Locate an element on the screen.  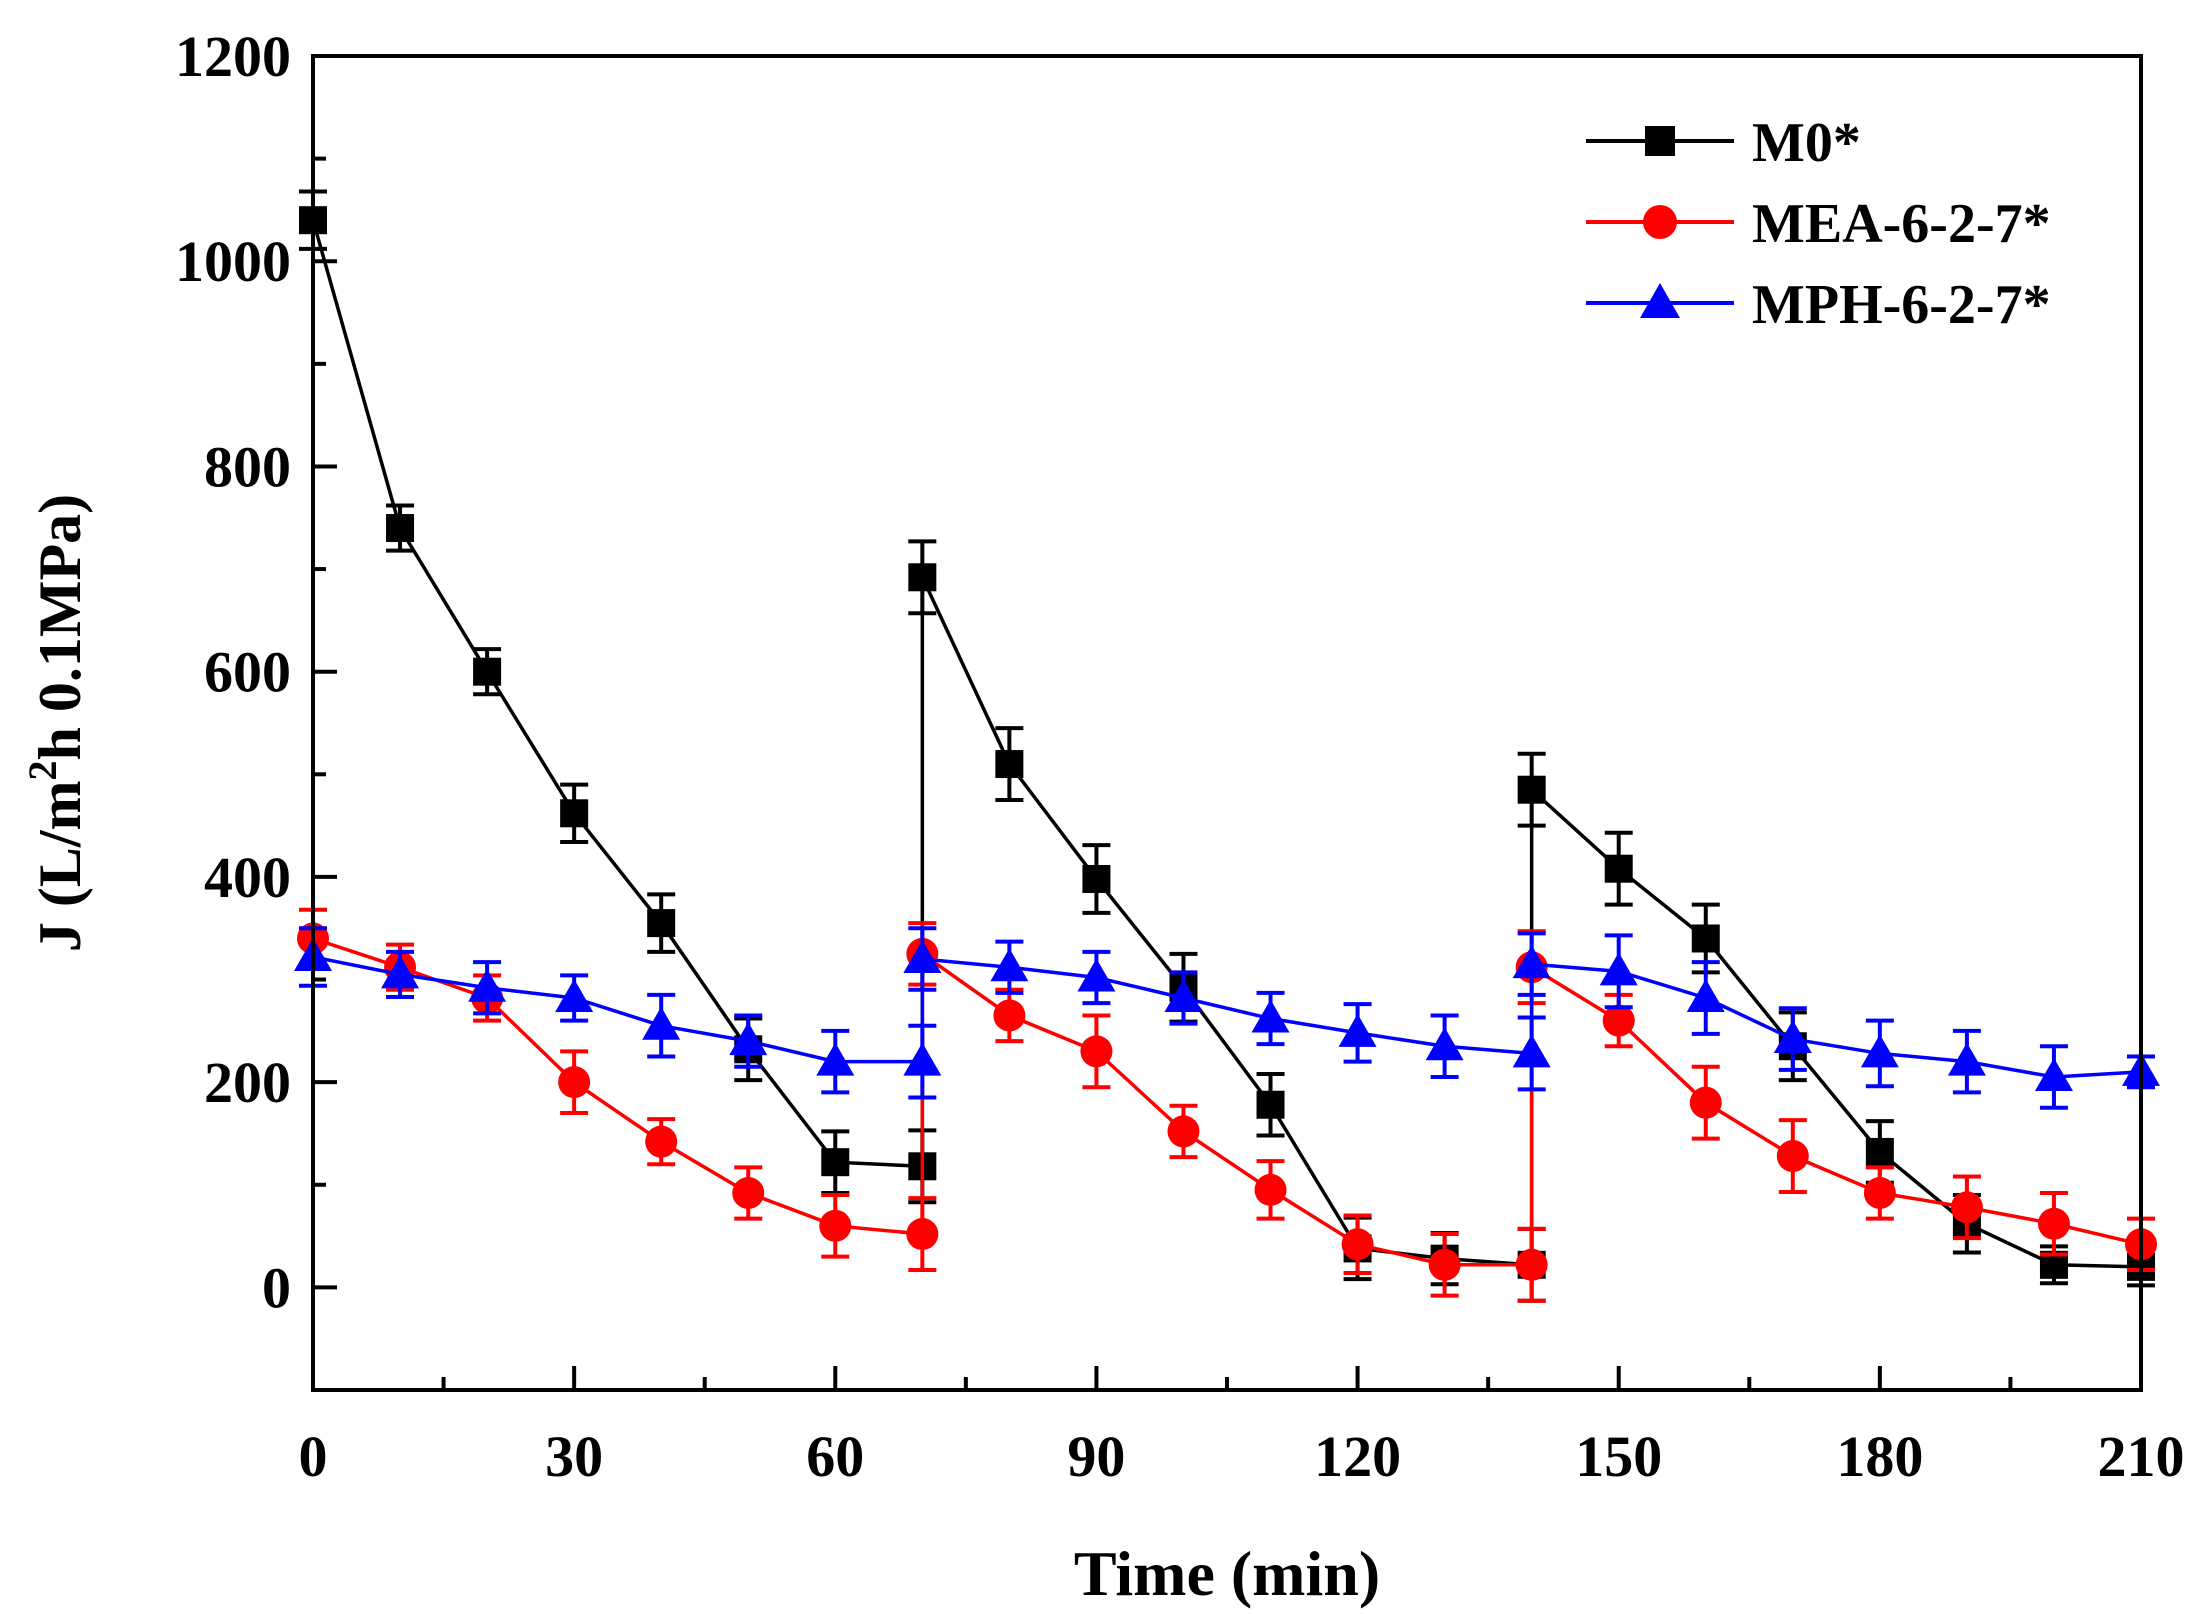
series-line is located at coordinates (1227, 1017).